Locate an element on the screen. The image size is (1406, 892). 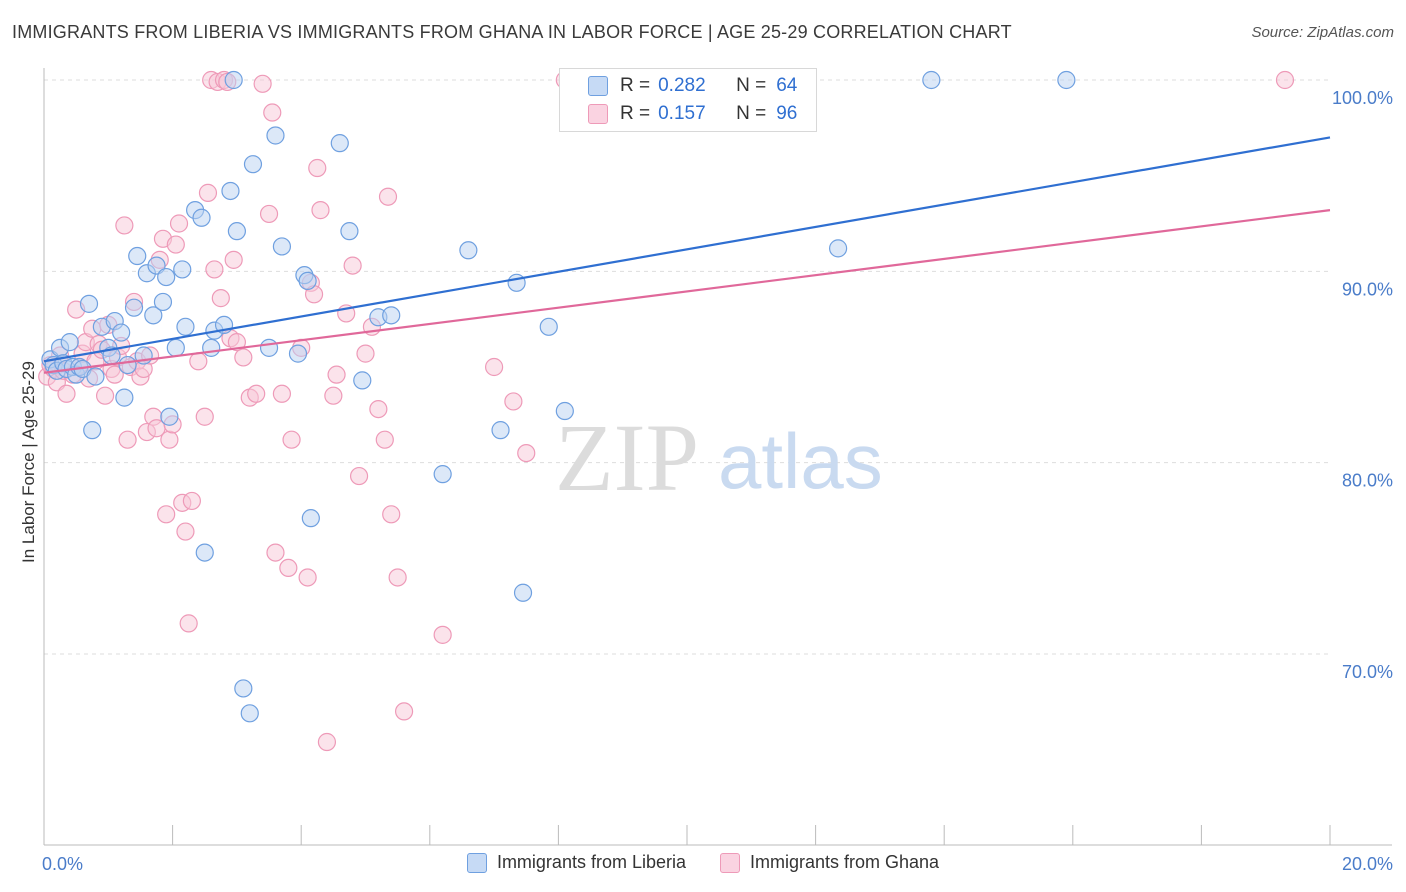
correlation-legend: R = 0.282 N = 64 R = 0.157 N = 96 is located at coordinates (688, 100).